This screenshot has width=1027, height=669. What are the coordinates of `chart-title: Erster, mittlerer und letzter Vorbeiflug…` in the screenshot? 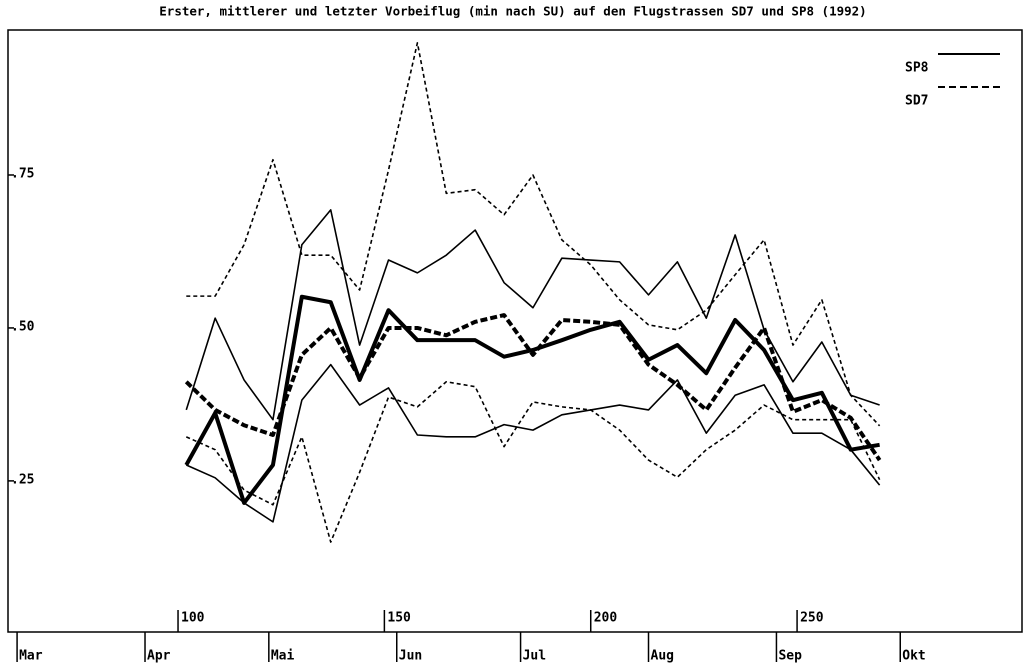 It's located at (512, 11).